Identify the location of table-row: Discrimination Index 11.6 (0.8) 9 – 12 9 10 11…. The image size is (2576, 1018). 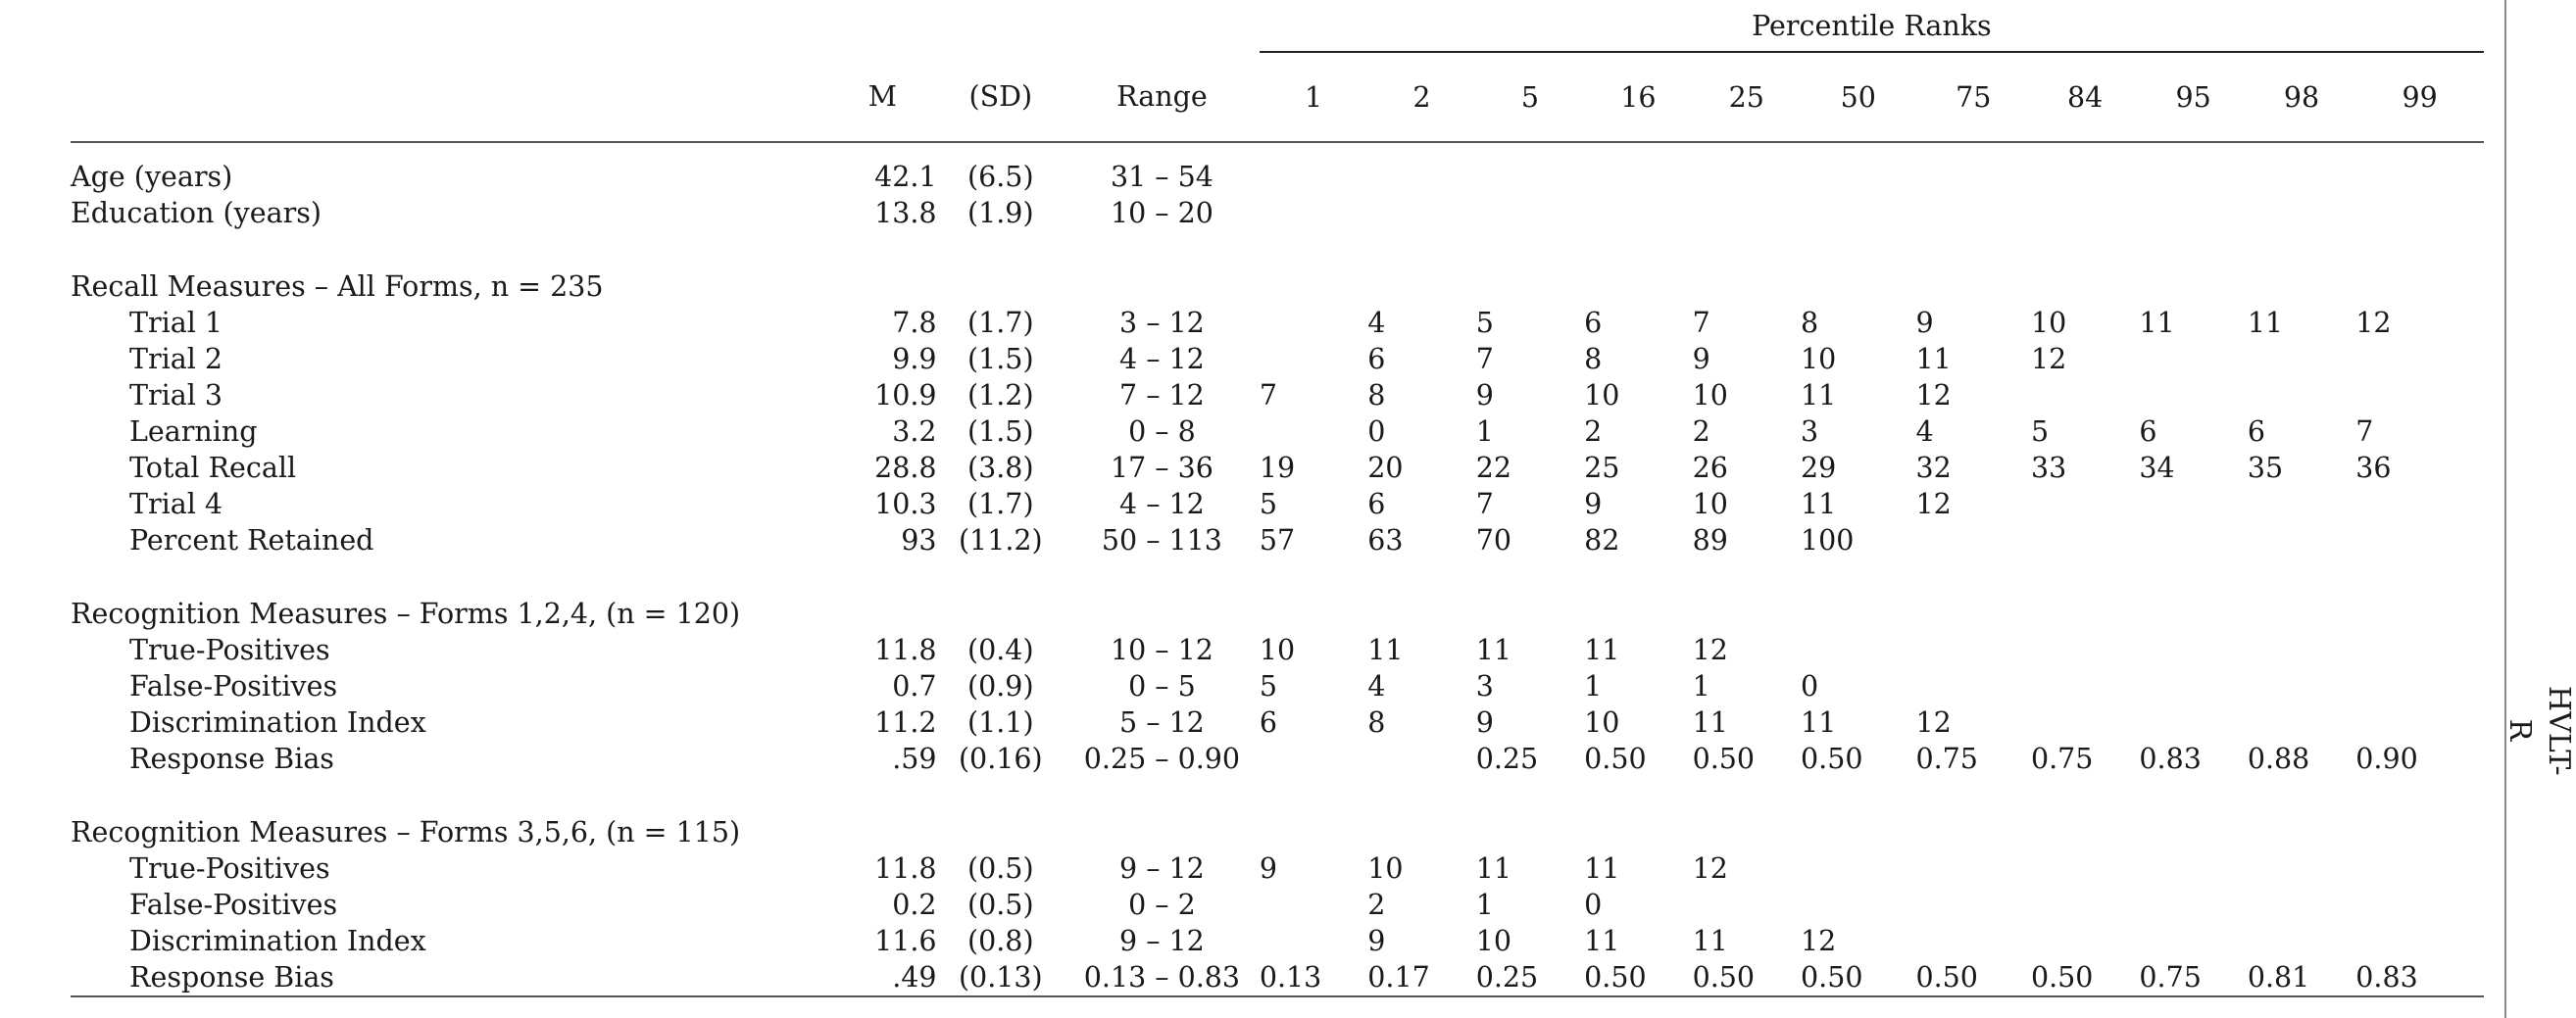
(1277, 941).